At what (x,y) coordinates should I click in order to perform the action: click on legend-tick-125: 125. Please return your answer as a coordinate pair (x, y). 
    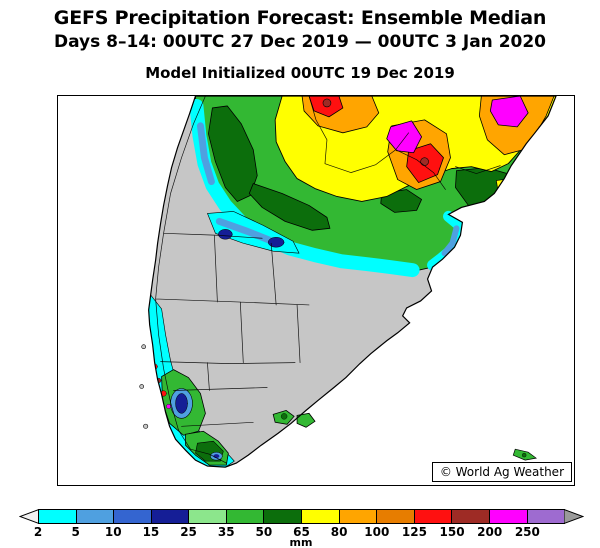
    Looking at the image, I should click on (414, 532).